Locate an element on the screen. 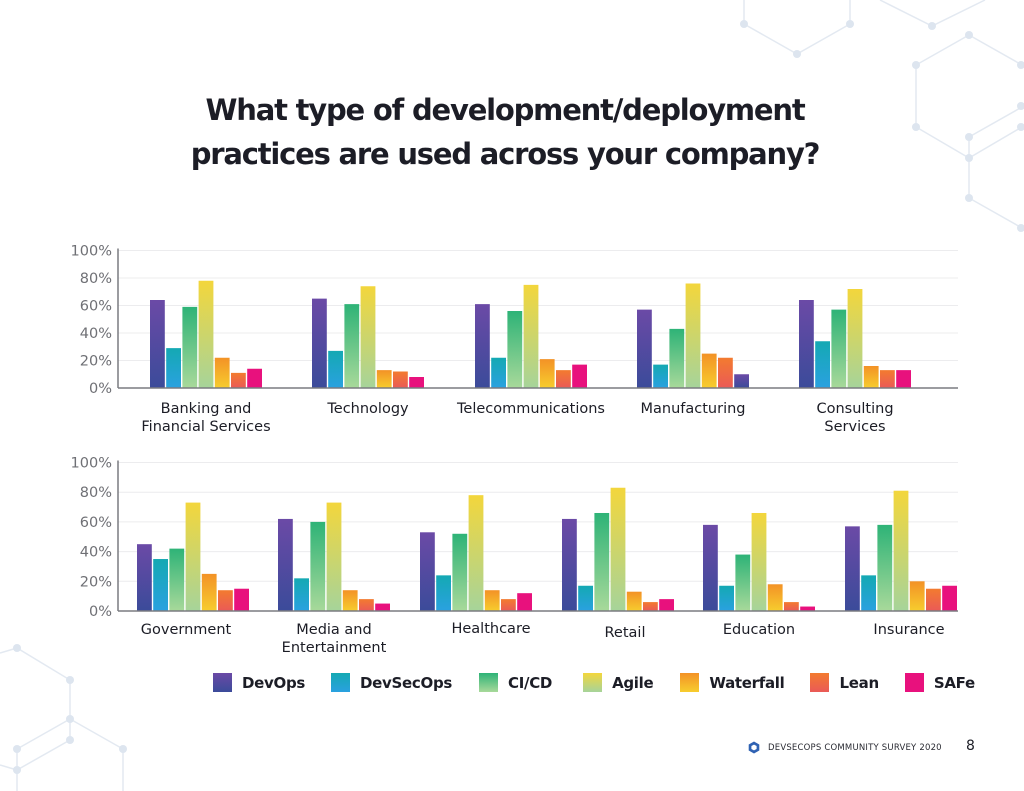 The height and width of the screenshot is (791, 1024). legend-item-agile: Agile is located at coordinates (618, 682).